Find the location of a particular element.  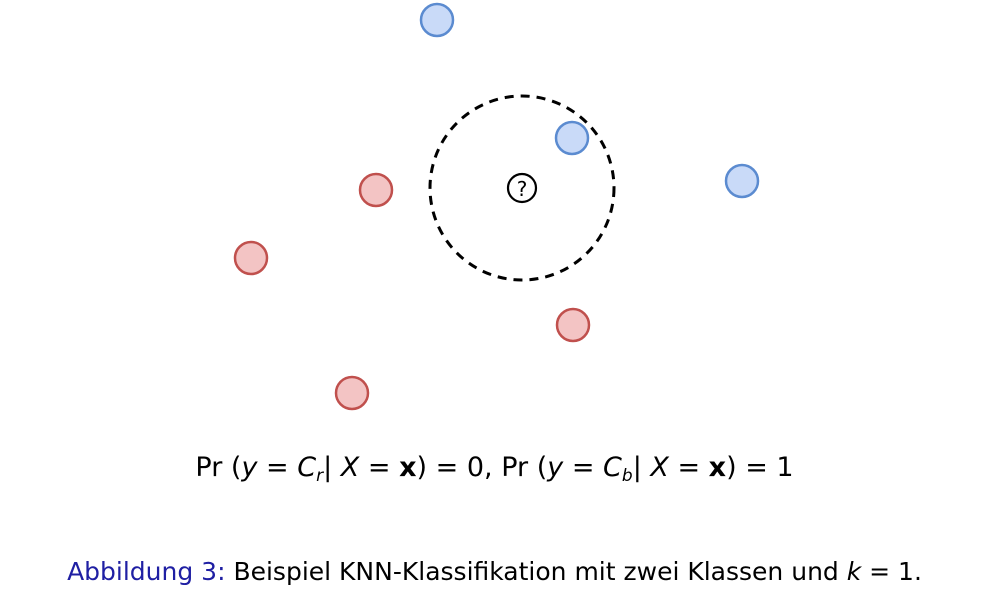

class-c-b: C is located at coordinates (612, 467).